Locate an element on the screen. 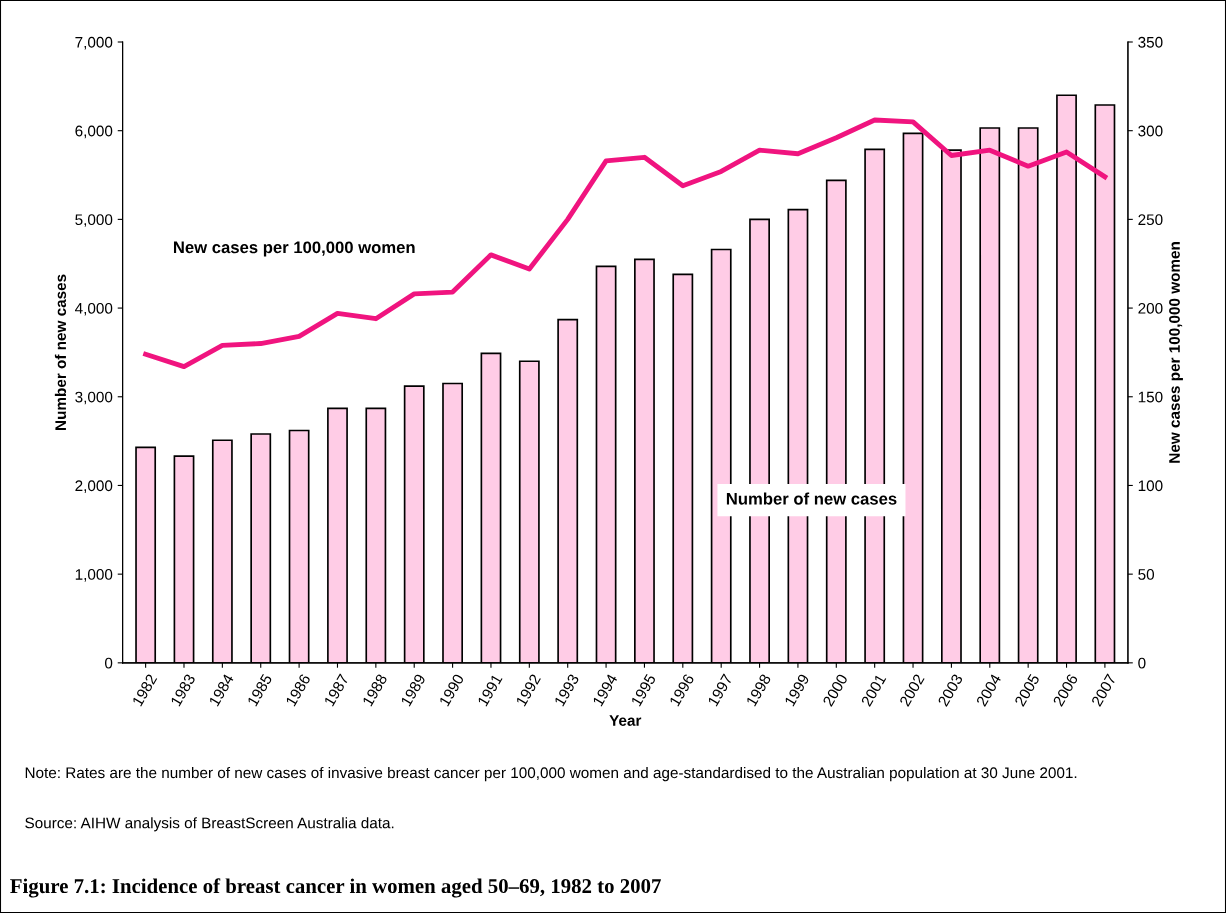 Image resolution: width=1226 pixels, height=913 pixels. y2-tick-label: 150 is located at coordinates (1150, 397).